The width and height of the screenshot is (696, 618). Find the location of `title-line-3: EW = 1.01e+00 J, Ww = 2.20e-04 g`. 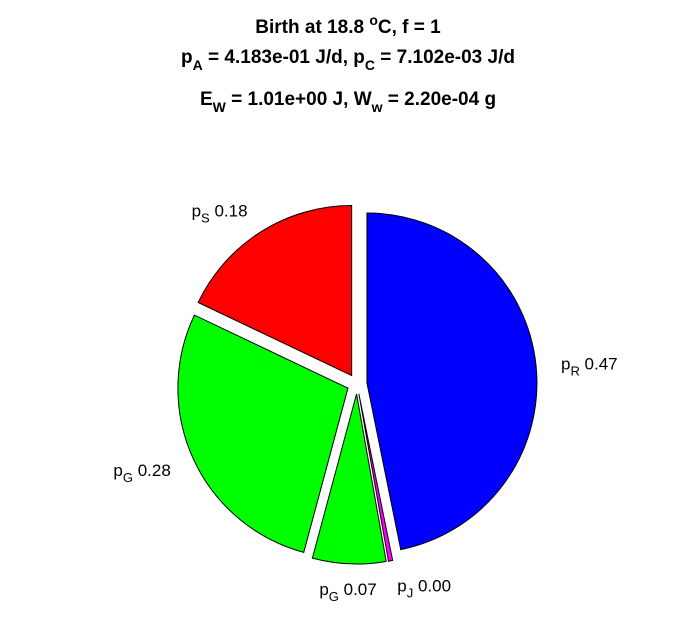

title-line-3: EW = 1.01e+00 J, Ww = 2.20e-04 g is located at coordinates (348, 102).